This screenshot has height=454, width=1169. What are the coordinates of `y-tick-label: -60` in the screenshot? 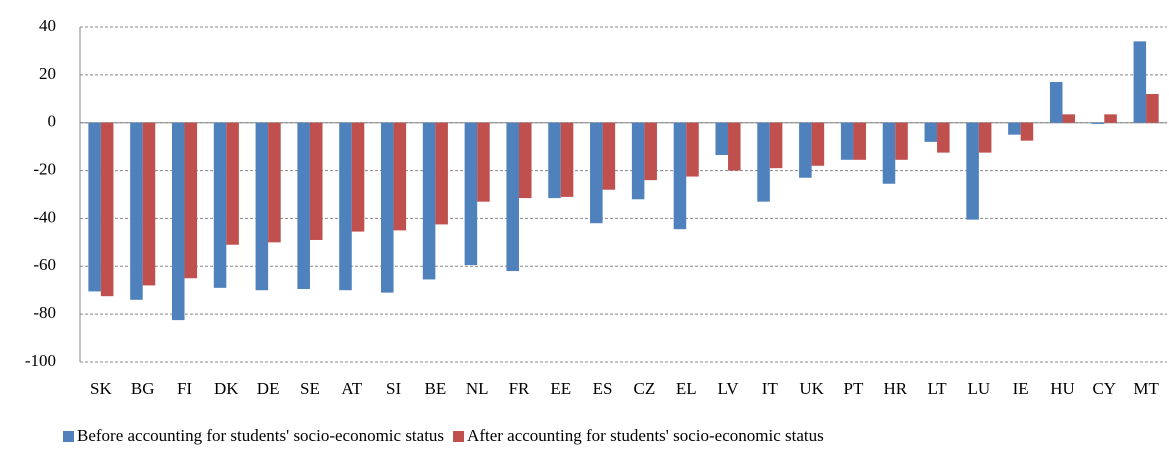 It's located at (44, 264).